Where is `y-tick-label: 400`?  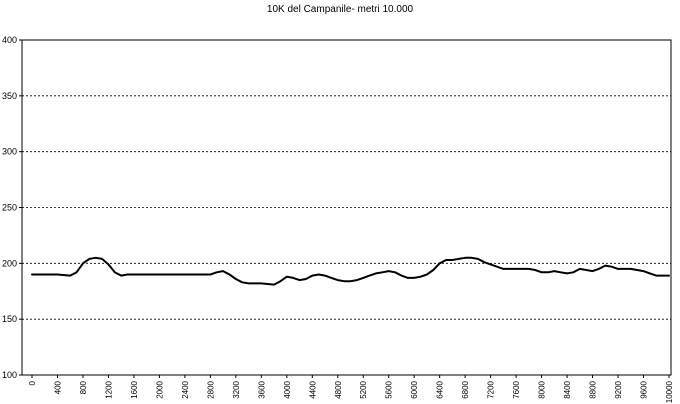
y-tick-label: 400 is located at coordinates (9, 40).